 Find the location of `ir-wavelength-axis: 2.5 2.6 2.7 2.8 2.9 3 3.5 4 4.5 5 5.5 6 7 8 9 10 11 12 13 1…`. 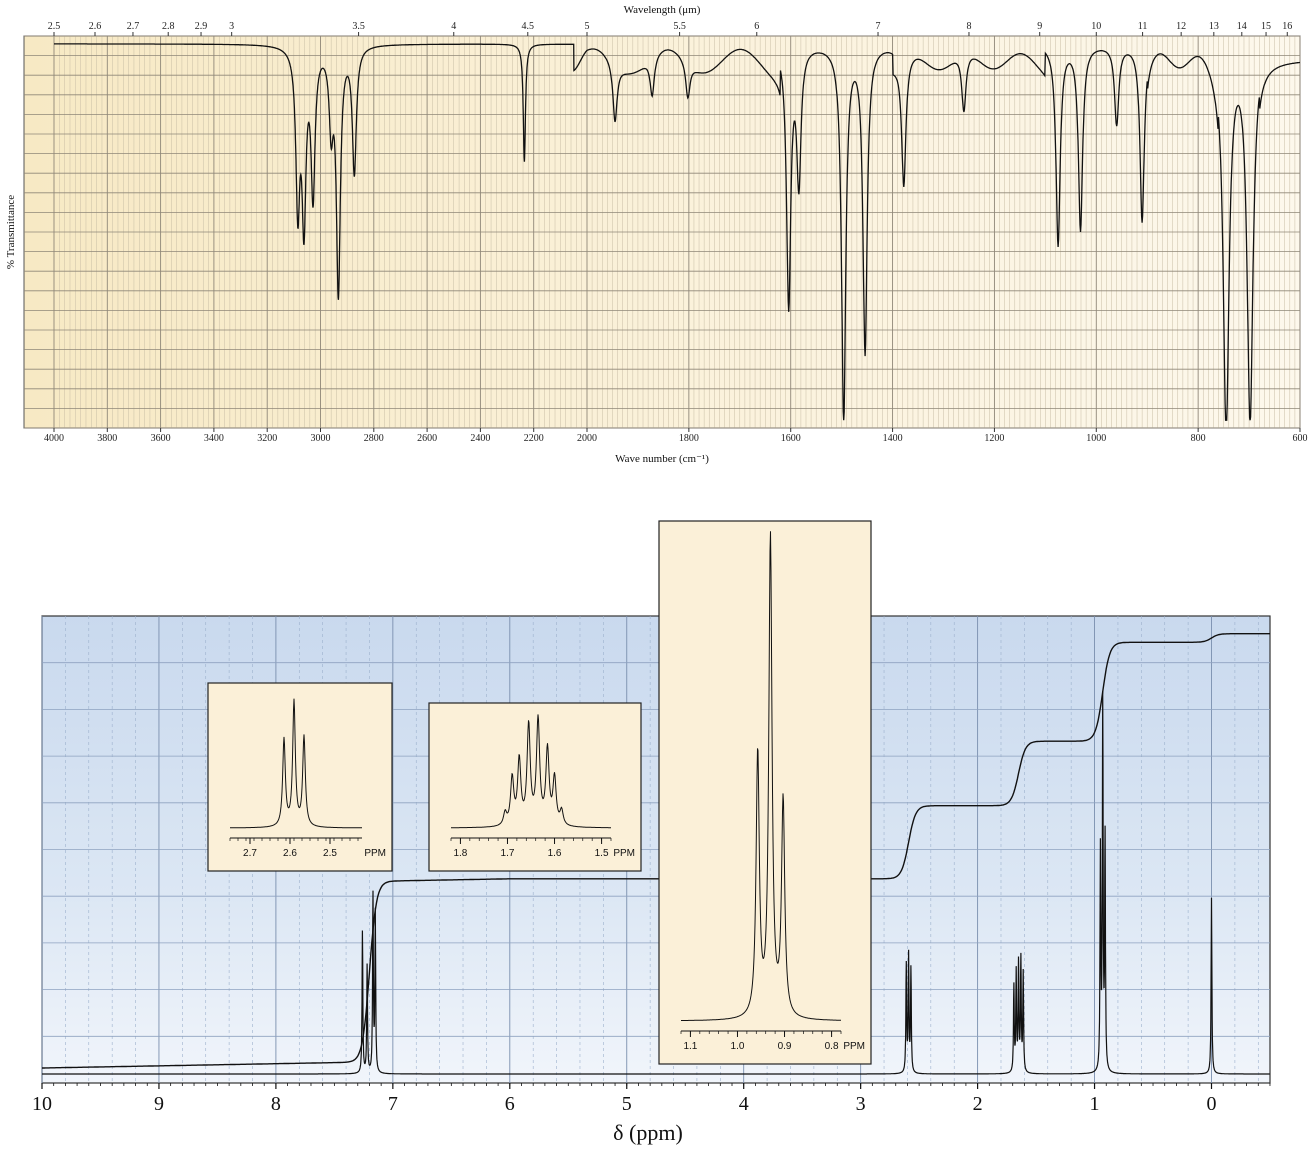

ir-wavelength-axis: 2.5 2.6 2.7 2.8 2.9 3 3.5 4 4.5 5 5.5 6 7 8 9 10 11 12 13 1… is located at coordinates (670, 28).